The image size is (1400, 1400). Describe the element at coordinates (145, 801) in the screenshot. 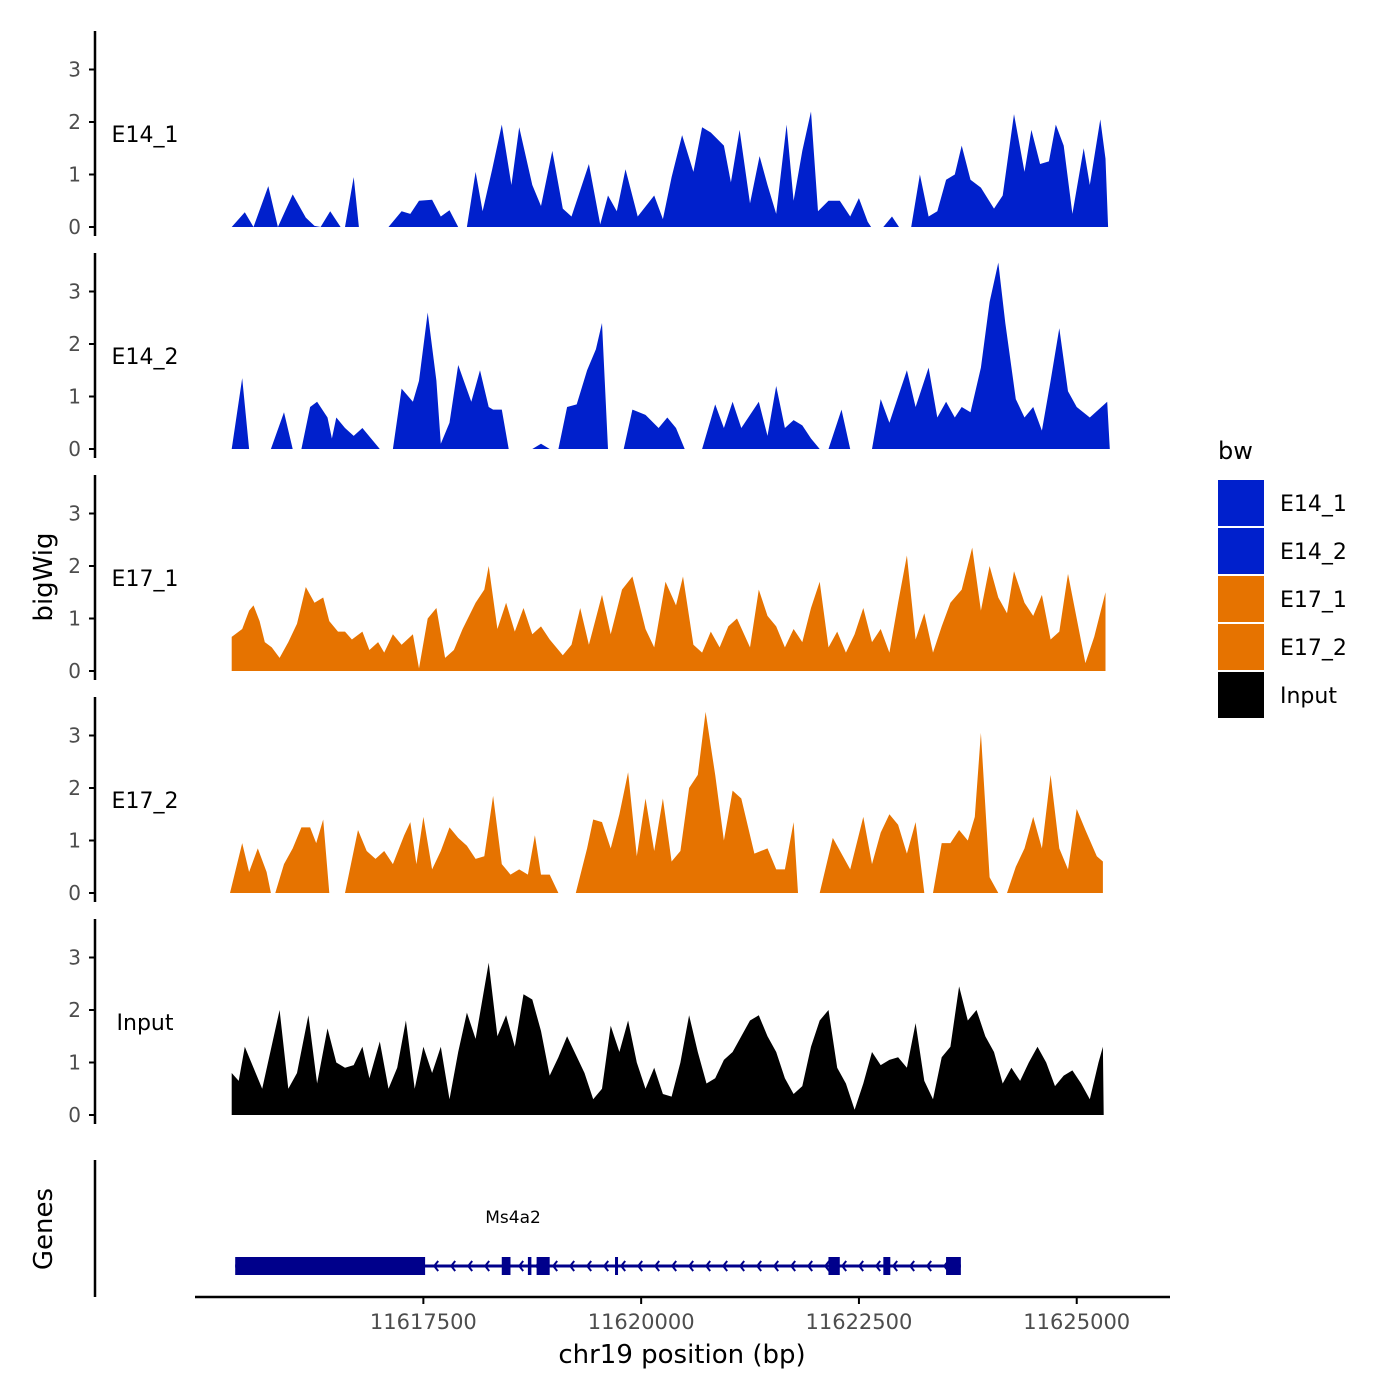

I see `track-label: E17_2` at that location.